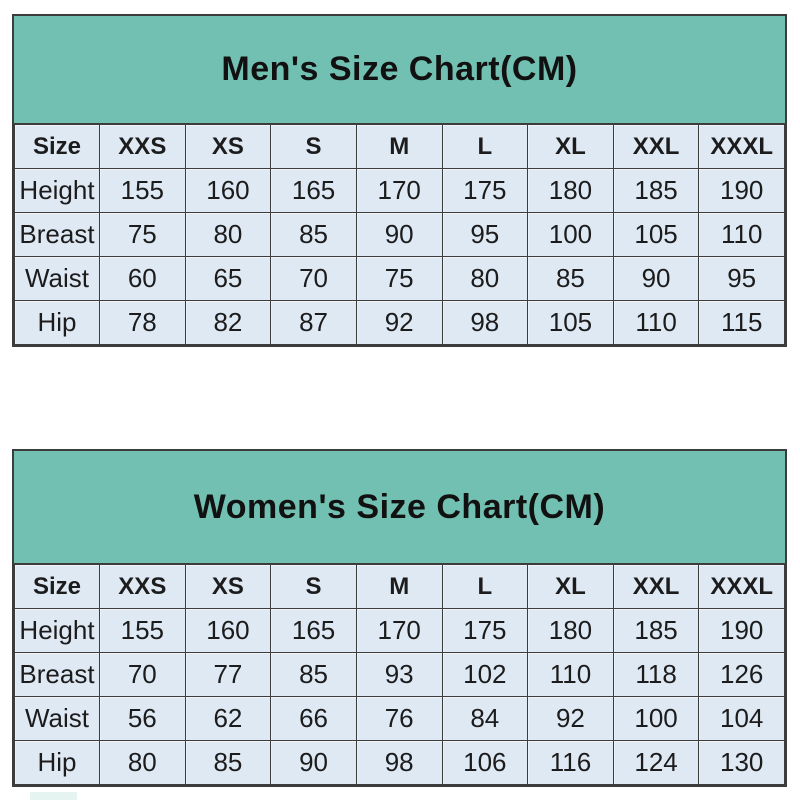 Image resolution: width=800 pixels, height=800 pixels. I want to click on value-cell: 115, so click(741, 322).